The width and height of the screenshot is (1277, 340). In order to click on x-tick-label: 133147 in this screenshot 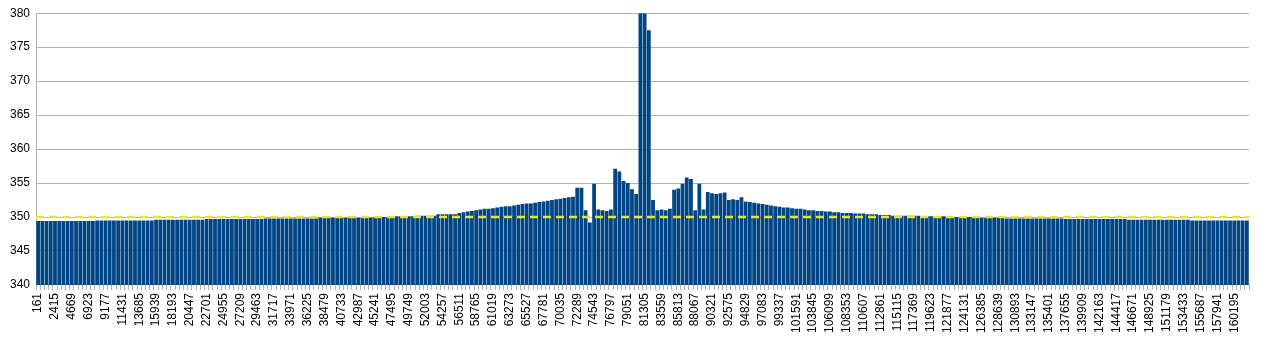, I will do `click(1031, 312)`.